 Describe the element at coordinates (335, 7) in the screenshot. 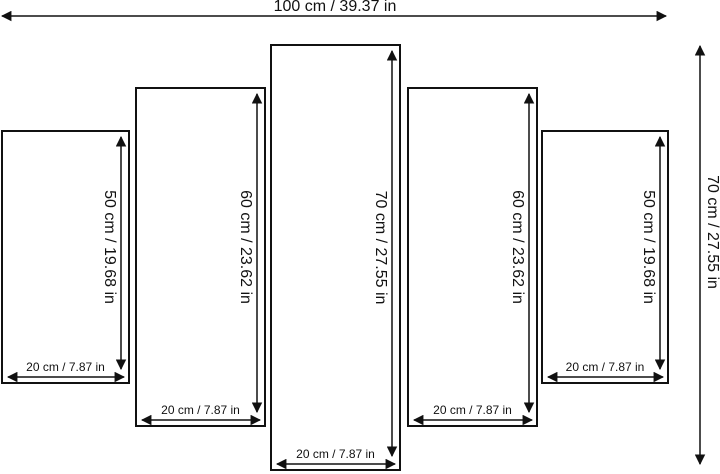

I see `overall-width: 100 cm / 39.37 in` at that location.